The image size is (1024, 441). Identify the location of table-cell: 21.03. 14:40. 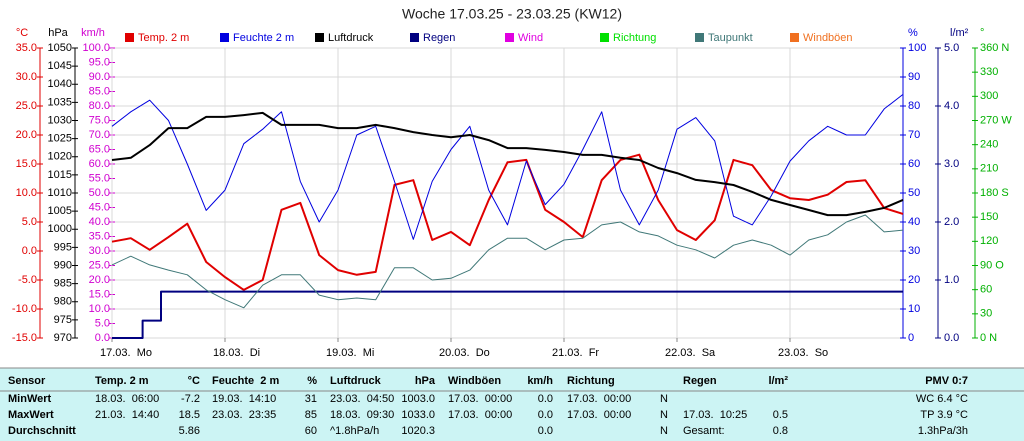
(127, 415).